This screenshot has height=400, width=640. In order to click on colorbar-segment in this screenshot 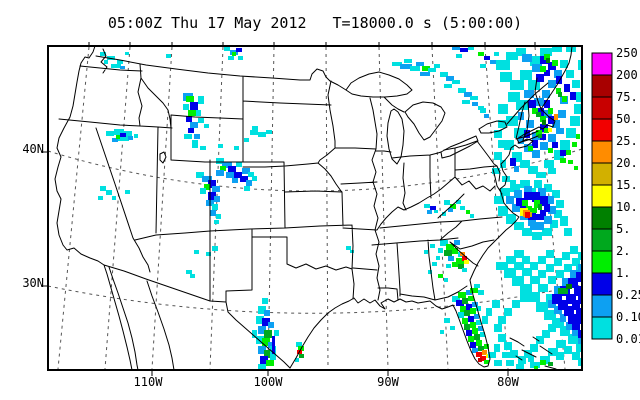, I will do `click(602, 130)`.